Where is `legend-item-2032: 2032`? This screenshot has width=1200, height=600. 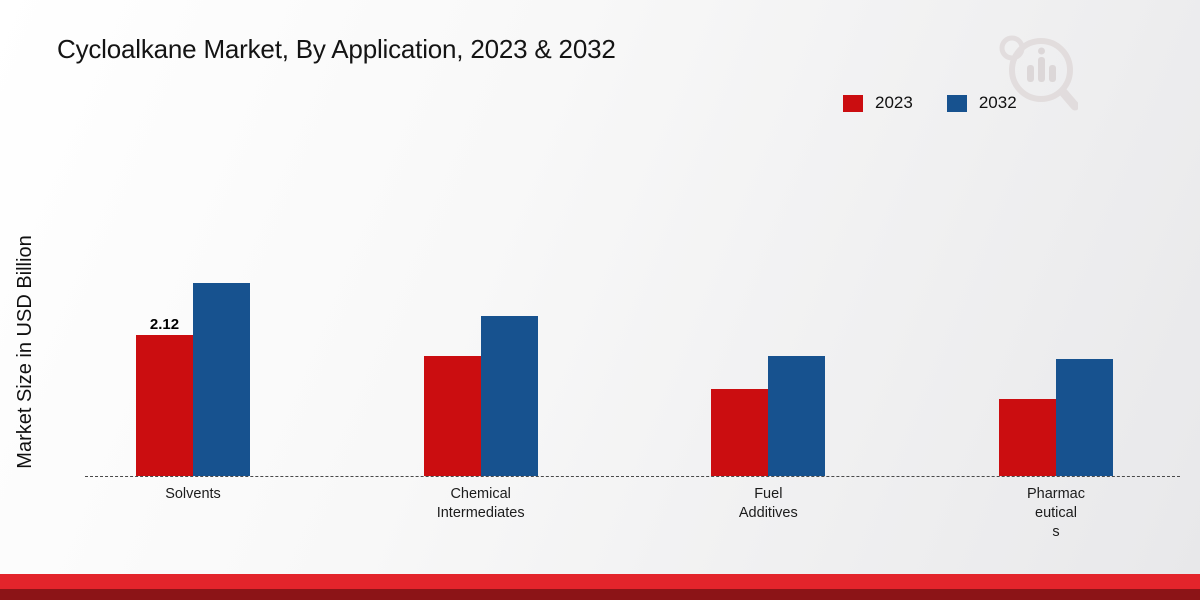
legend-item-2032: 2032 is located at coordinates (981, 103).